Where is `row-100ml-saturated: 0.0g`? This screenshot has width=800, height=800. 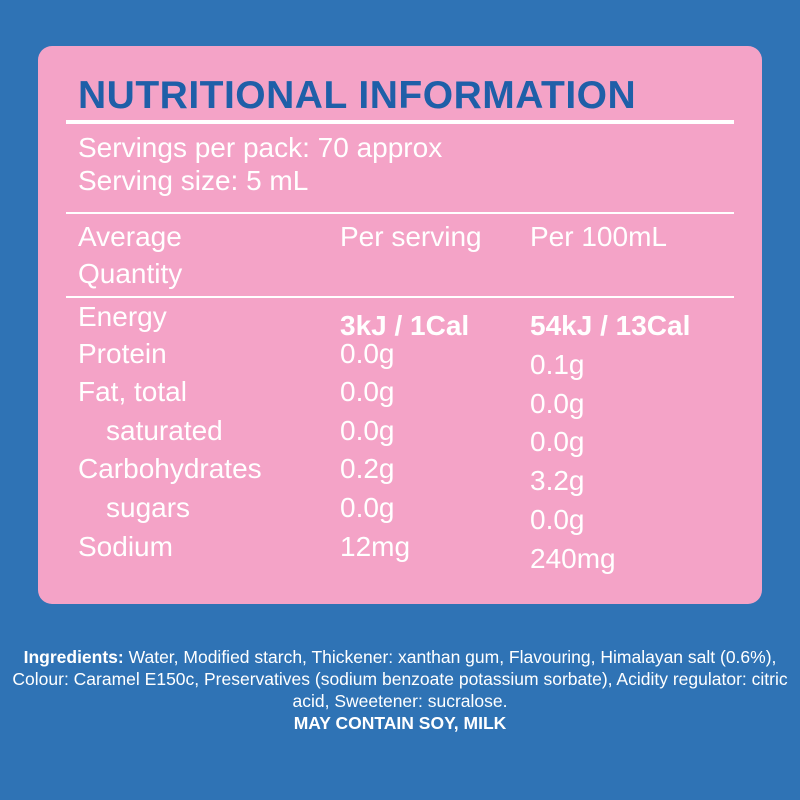 row-100ml-saturated: 0.0g is located at coordinates (557, 441).